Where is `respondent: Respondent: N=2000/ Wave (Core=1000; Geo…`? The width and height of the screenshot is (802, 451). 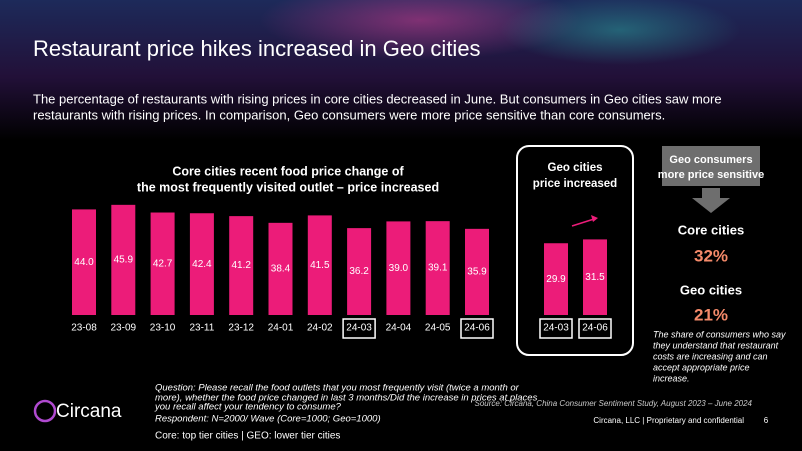
respondent: Respondent: N=2000/ Wave (Core=1000; Geo… is located at coordinates (268, 419).